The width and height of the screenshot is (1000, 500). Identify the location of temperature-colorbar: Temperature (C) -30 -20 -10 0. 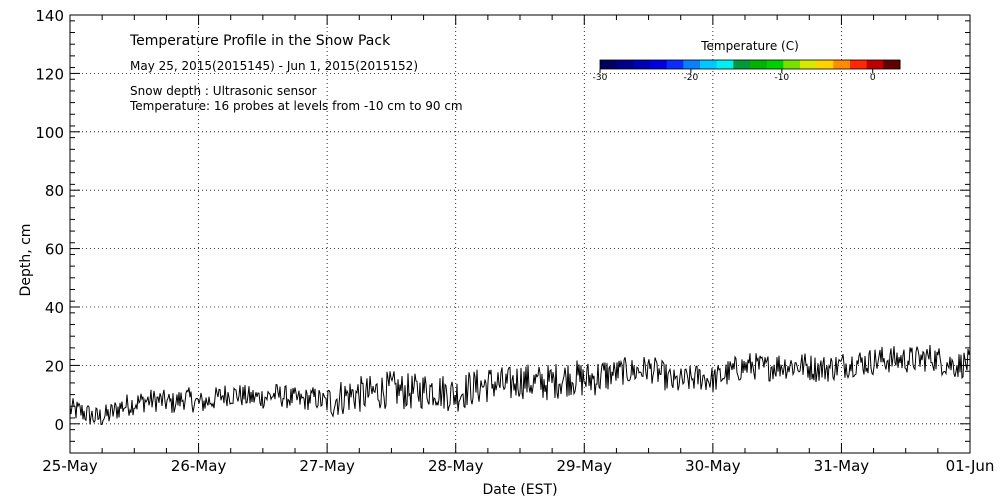
(747, 61).